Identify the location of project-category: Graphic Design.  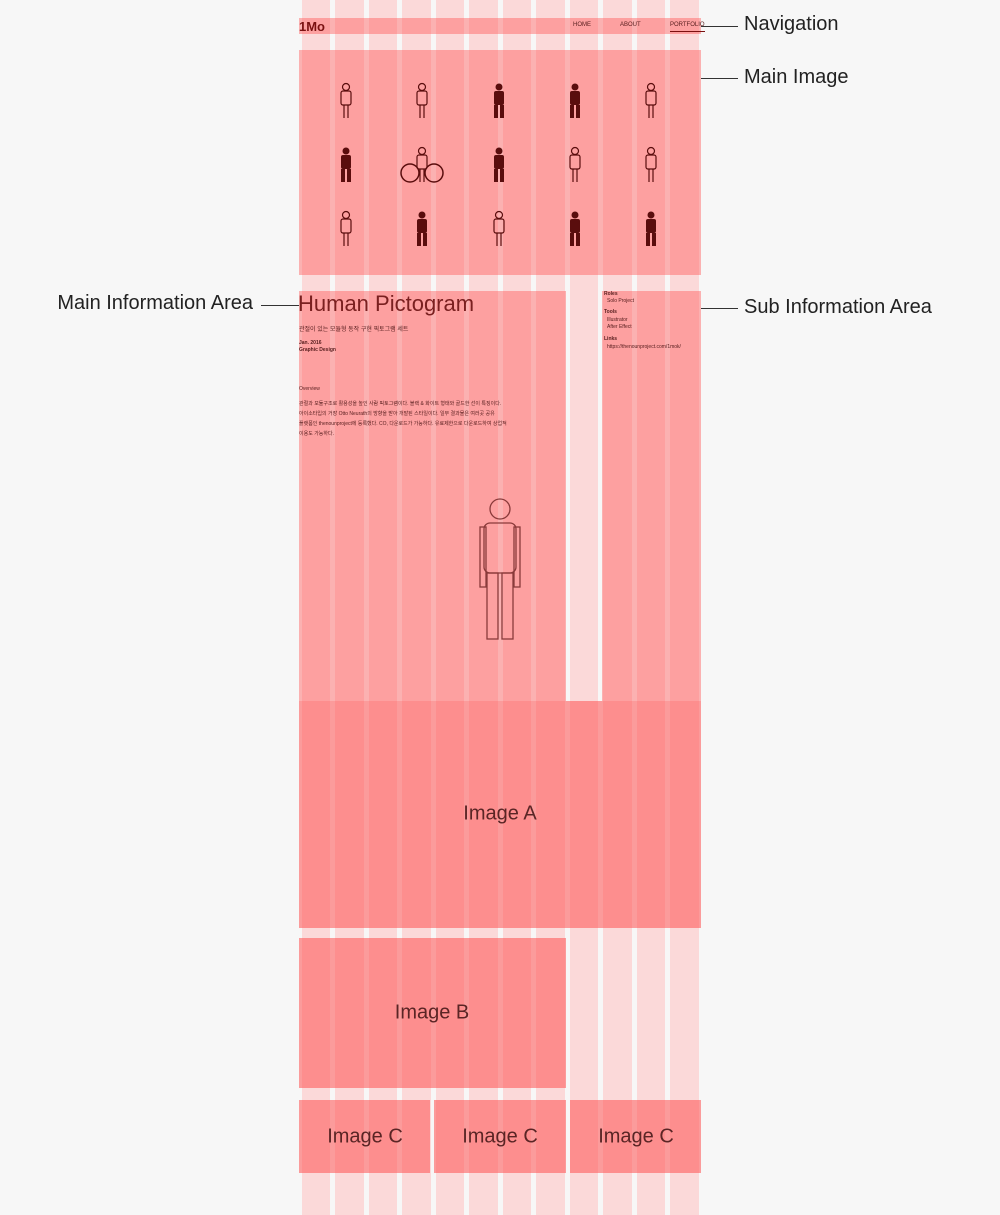
(317, 350).